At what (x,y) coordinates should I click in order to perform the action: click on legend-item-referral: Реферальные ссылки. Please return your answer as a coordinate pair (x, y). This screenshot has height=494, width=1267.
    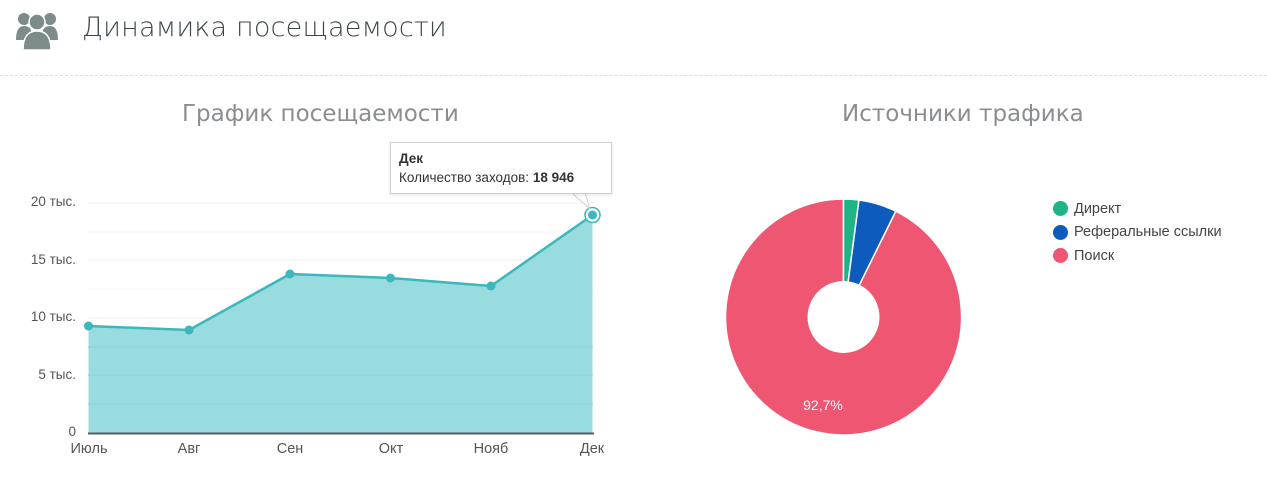
    Looking at the image, I should click on (1137, 233).